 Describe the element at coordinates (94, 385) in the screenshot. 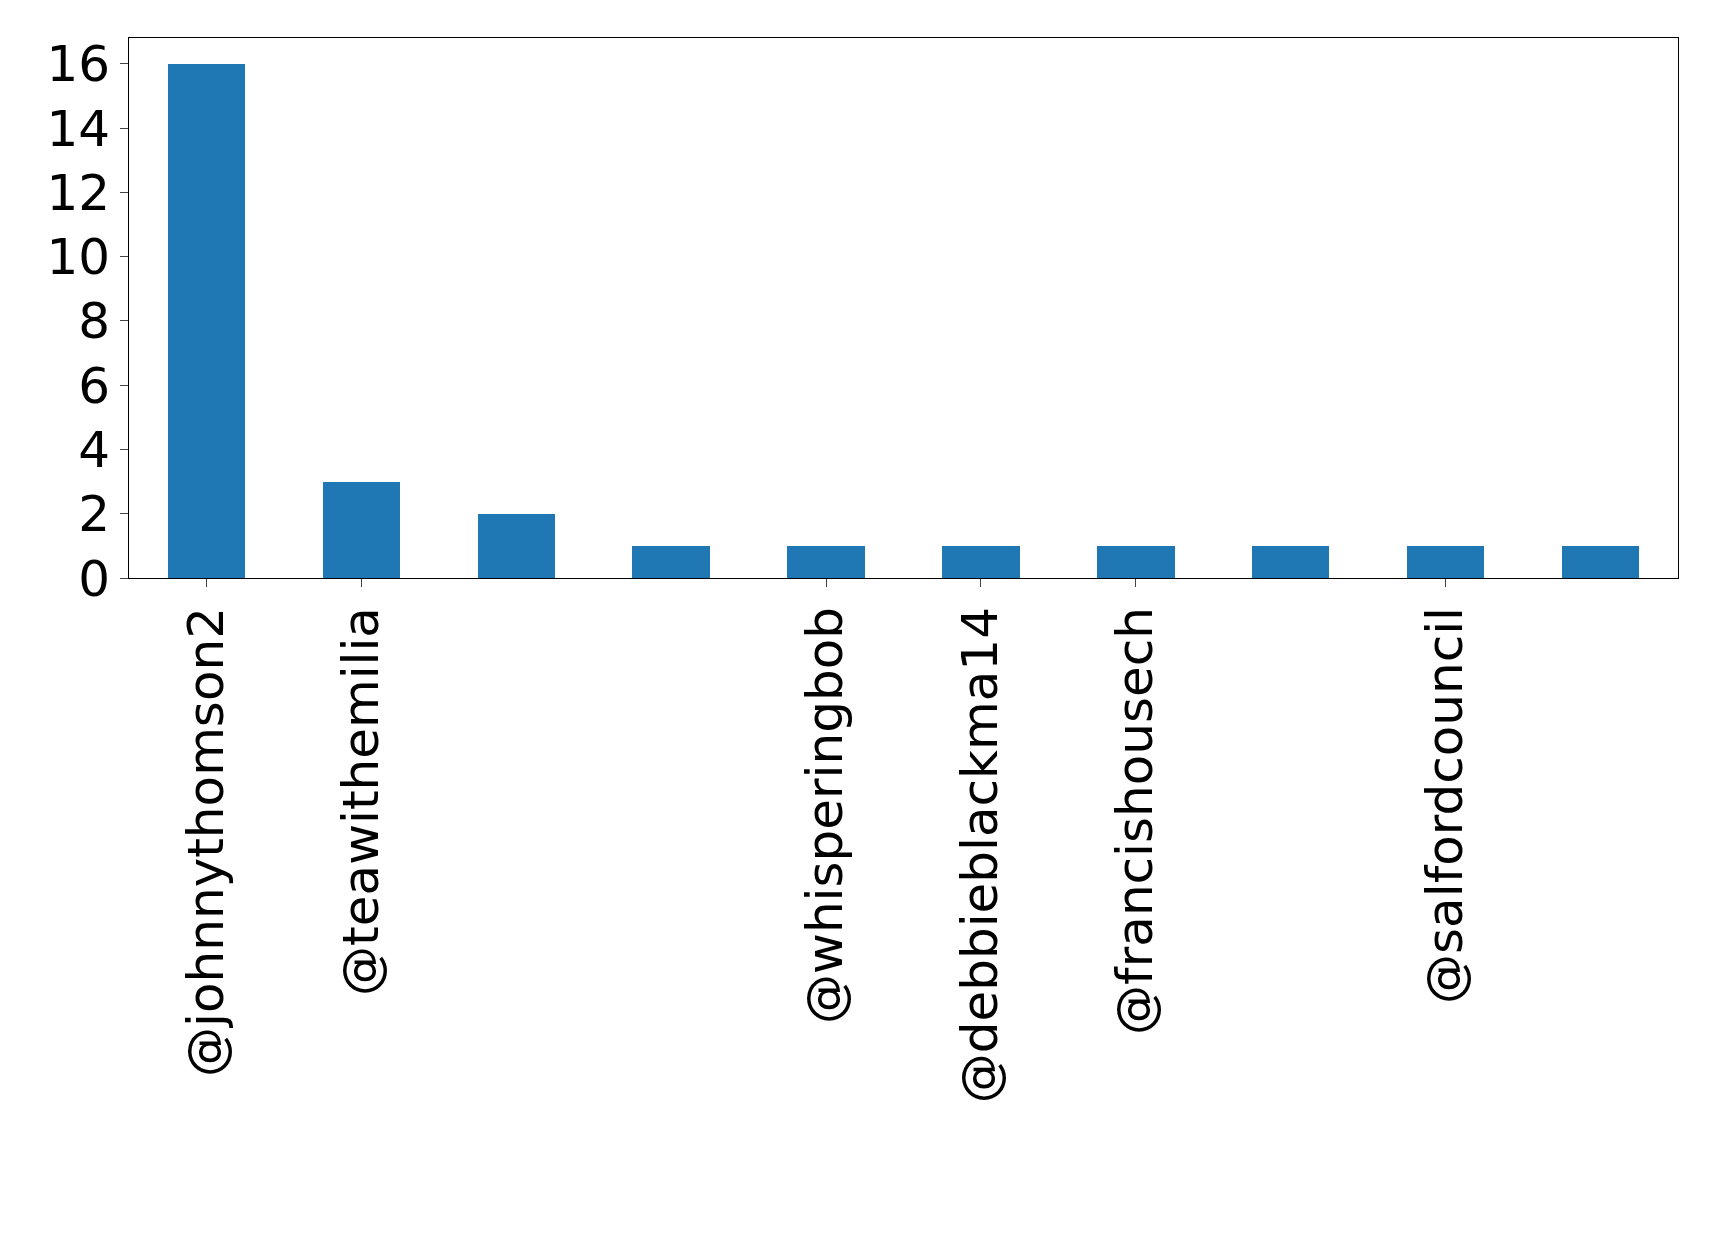

I see `y-tick-label: 6` at that location.